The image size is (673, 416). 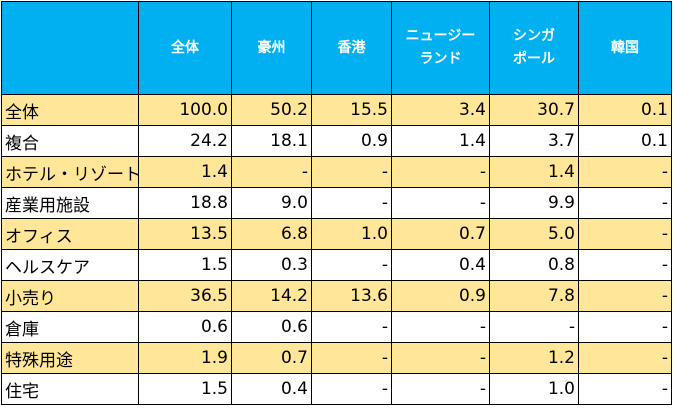 I want to click on row-label: 産業用施設, so click(x=70, y=203).